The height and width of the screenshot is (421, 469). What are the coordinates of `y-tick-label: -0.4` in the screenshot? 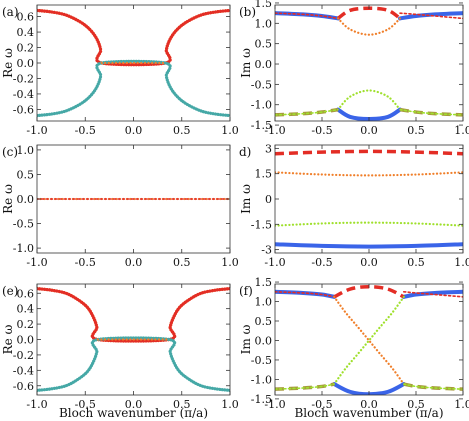 It's located at (23, 370).